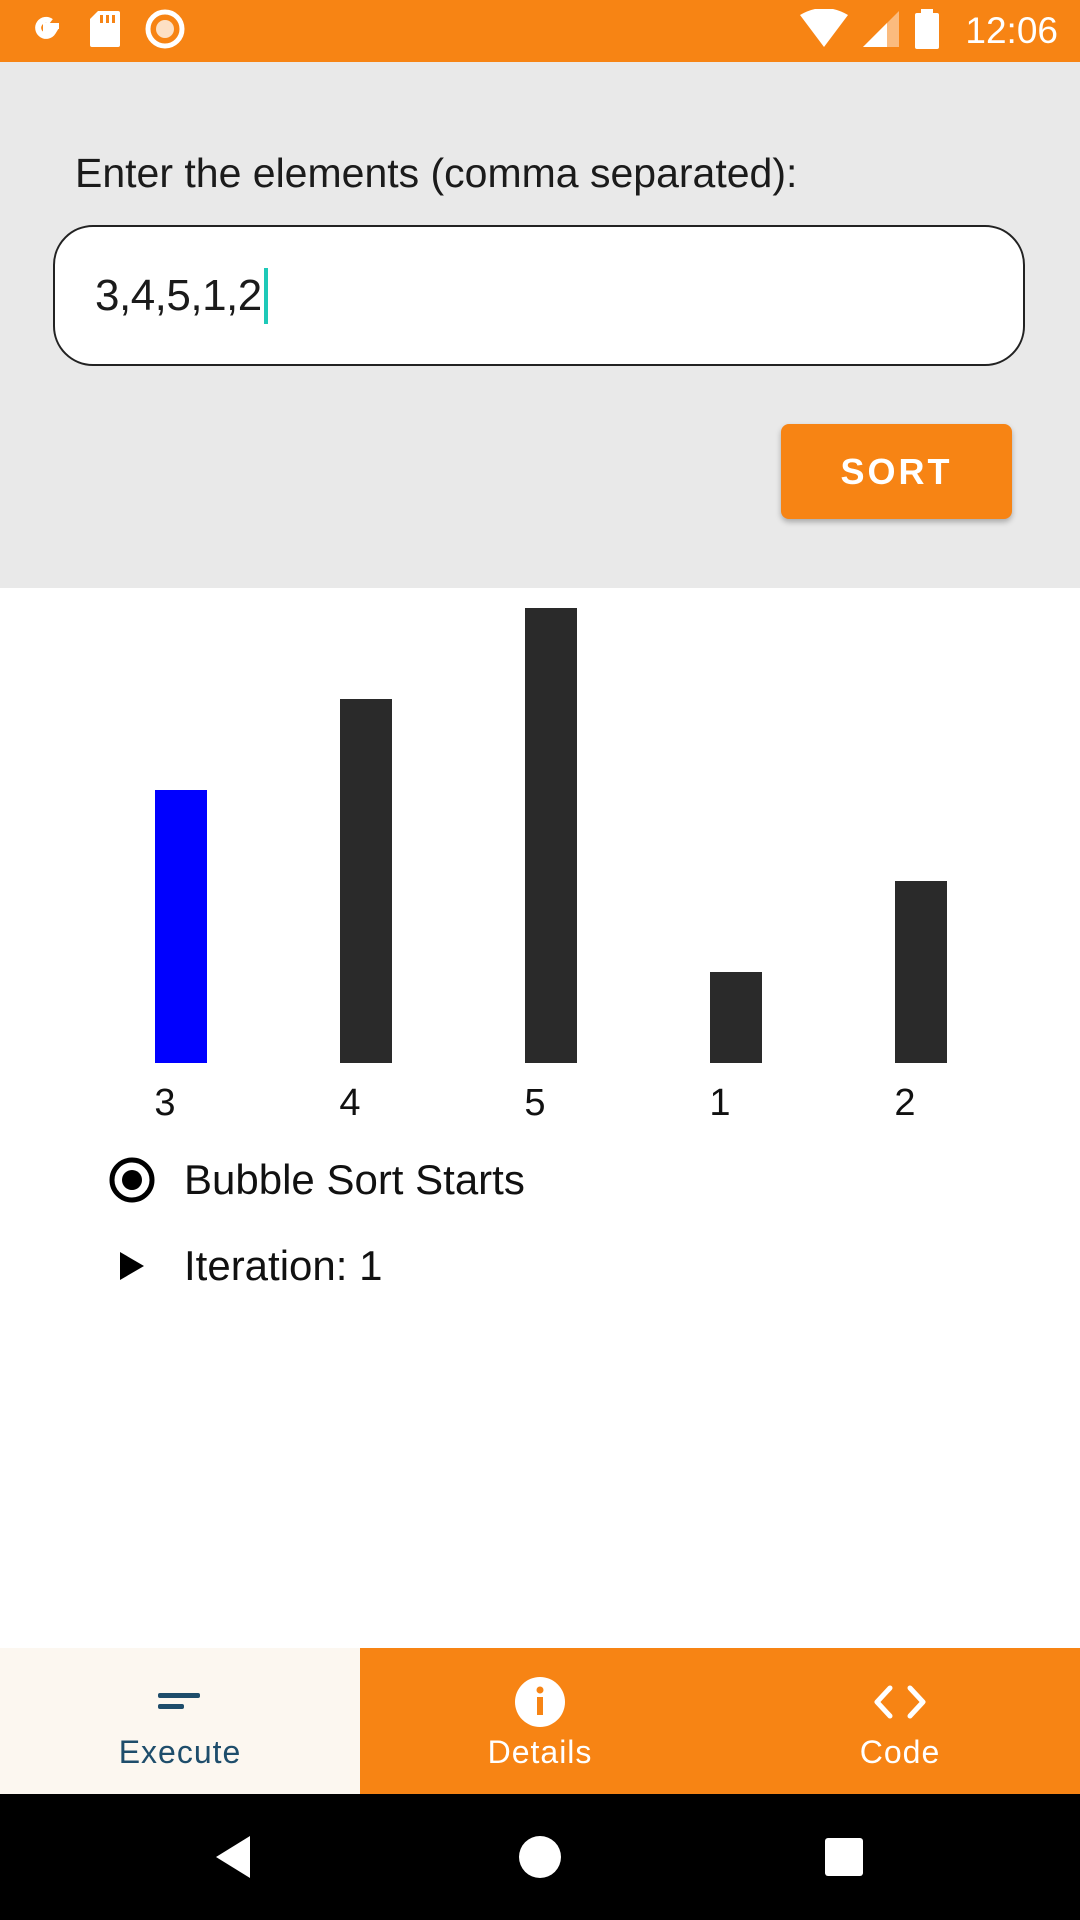 The width and height of the screenshot is (1080, 1920). Describe the element at coordinates (1011, 30) in the screenshot. I see `status-time: 12:06` at that location.